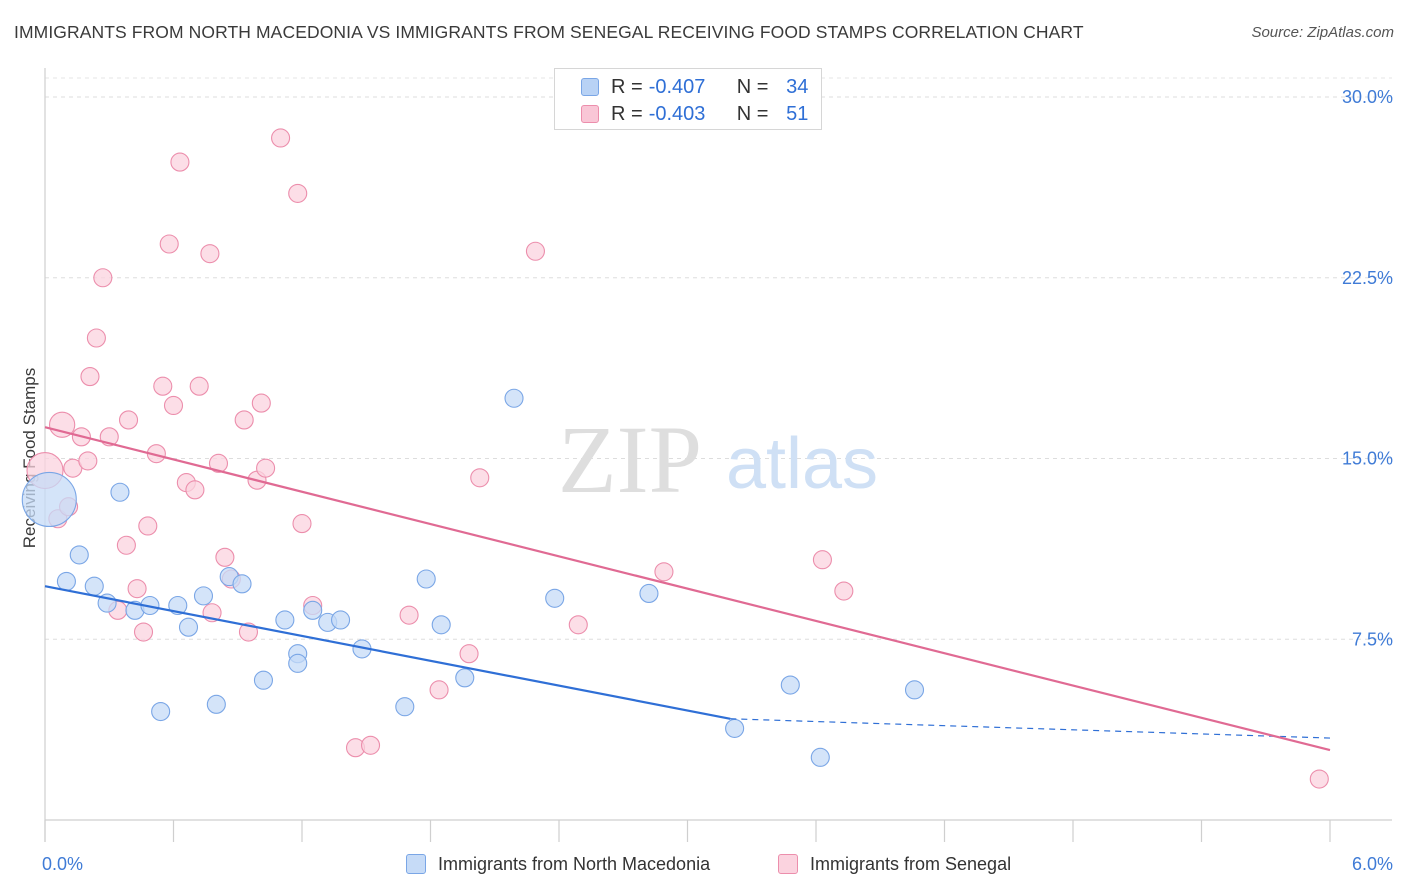 This screenshot has height=892, width=1406. I want to click on watermark-atlas: atlas, so click(802, 464).